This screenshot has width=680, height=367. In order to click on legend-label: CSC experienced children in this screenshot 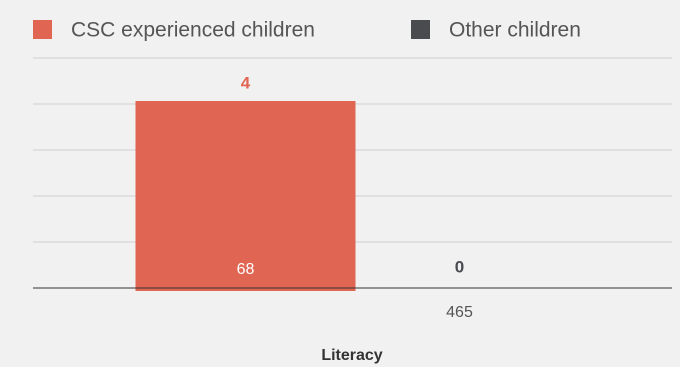, I will do `click(193, 30)`.